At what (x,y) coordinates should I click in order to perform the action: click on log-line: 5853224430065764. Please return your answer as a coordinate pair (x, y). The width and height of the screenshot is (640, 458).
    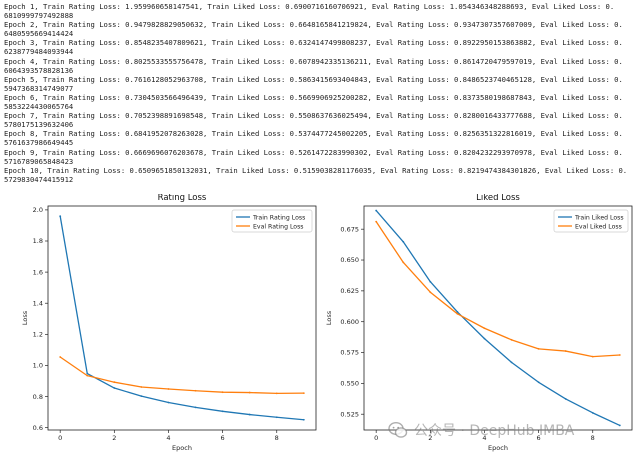
    Looking at the image, I should click on (39, 107).